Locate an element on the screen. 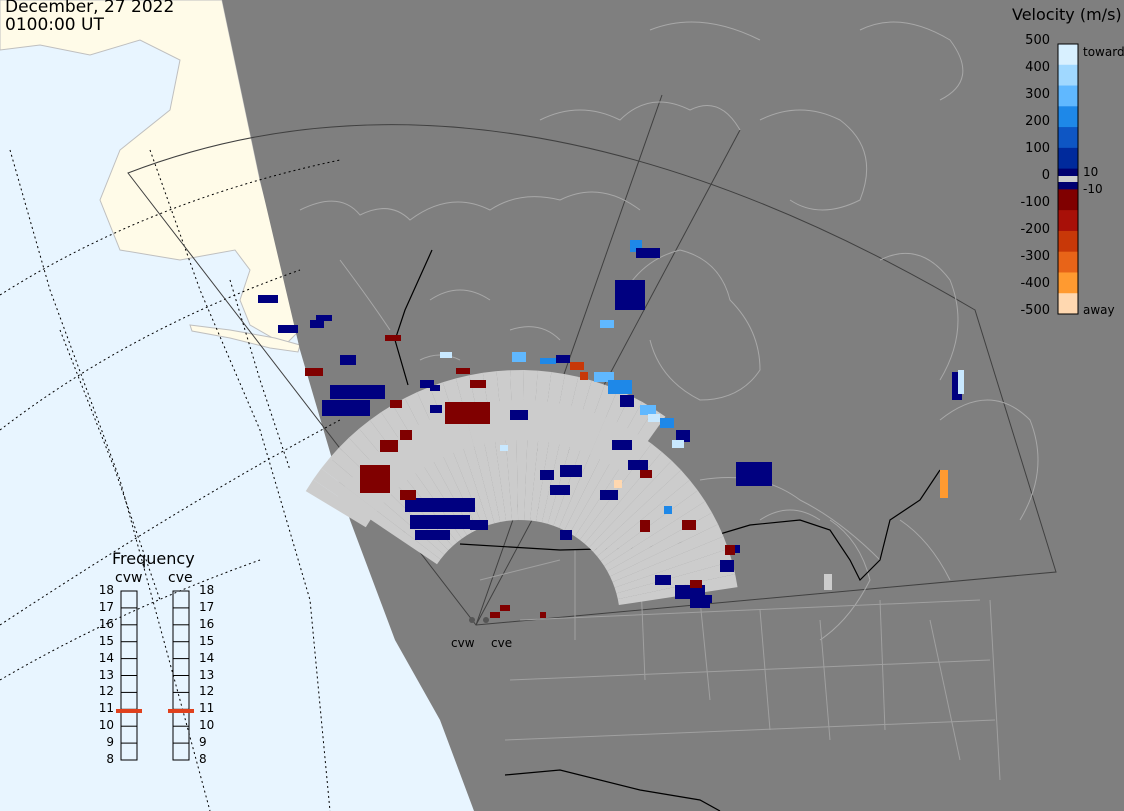  velocity-tick-label: -500 is located at coordinates (1035, 310).